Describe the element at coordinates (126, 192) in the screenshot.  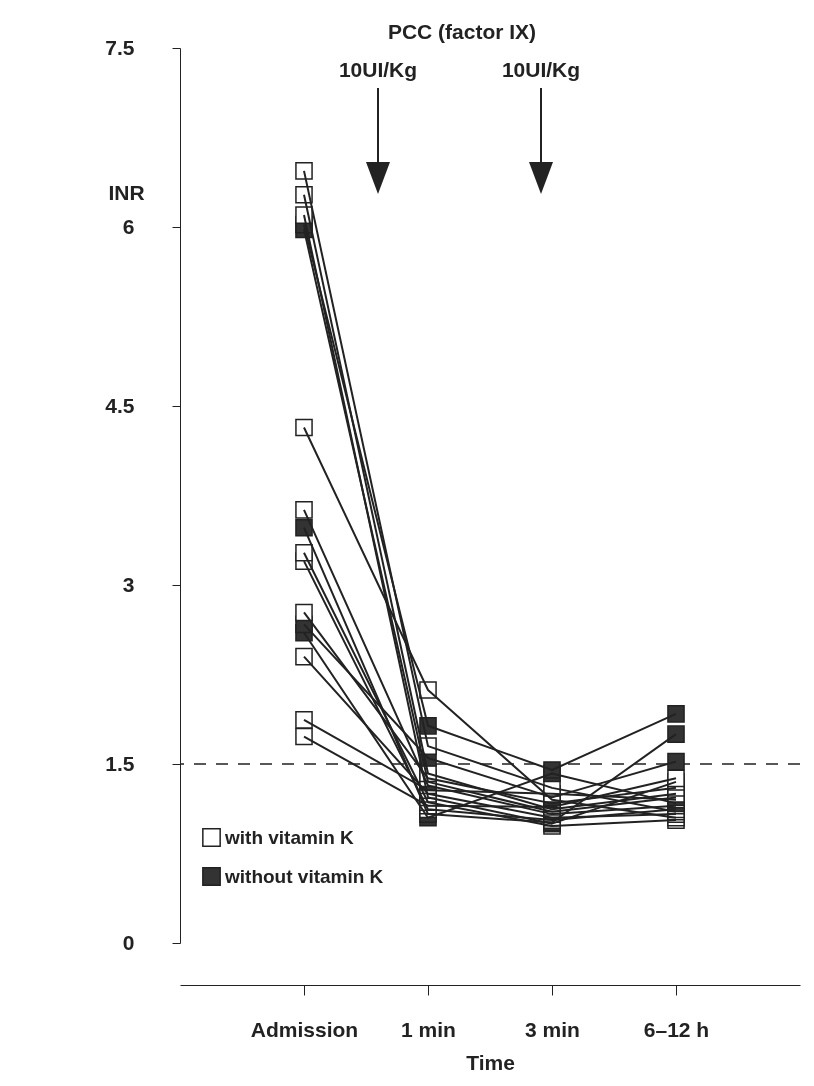
I see `y-axis-title: INR` at that location.